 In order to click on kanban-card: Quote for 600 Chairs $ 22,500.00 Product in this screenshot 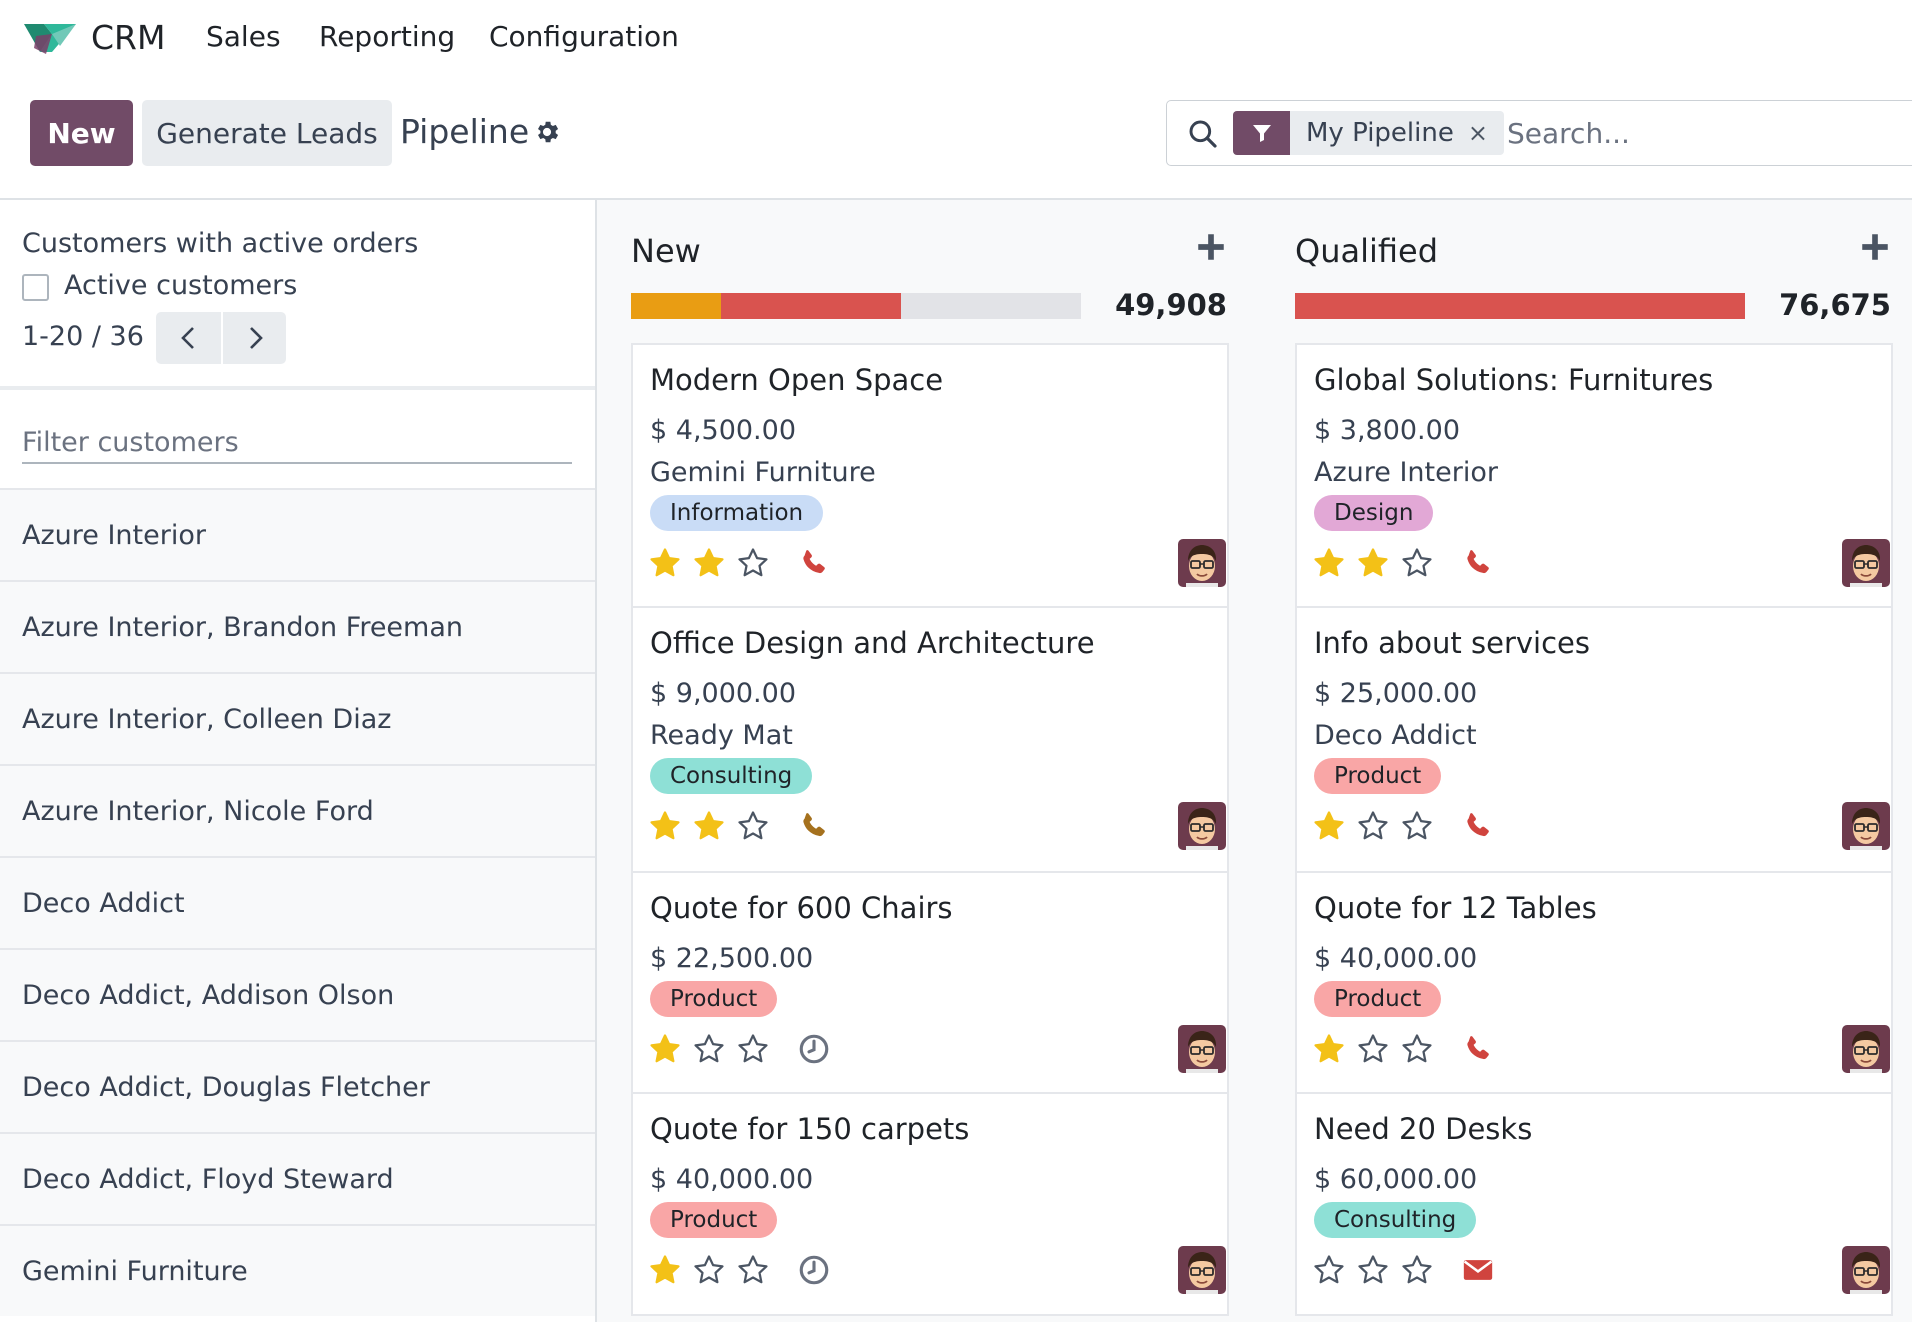, I will do `click(930, 982)`.